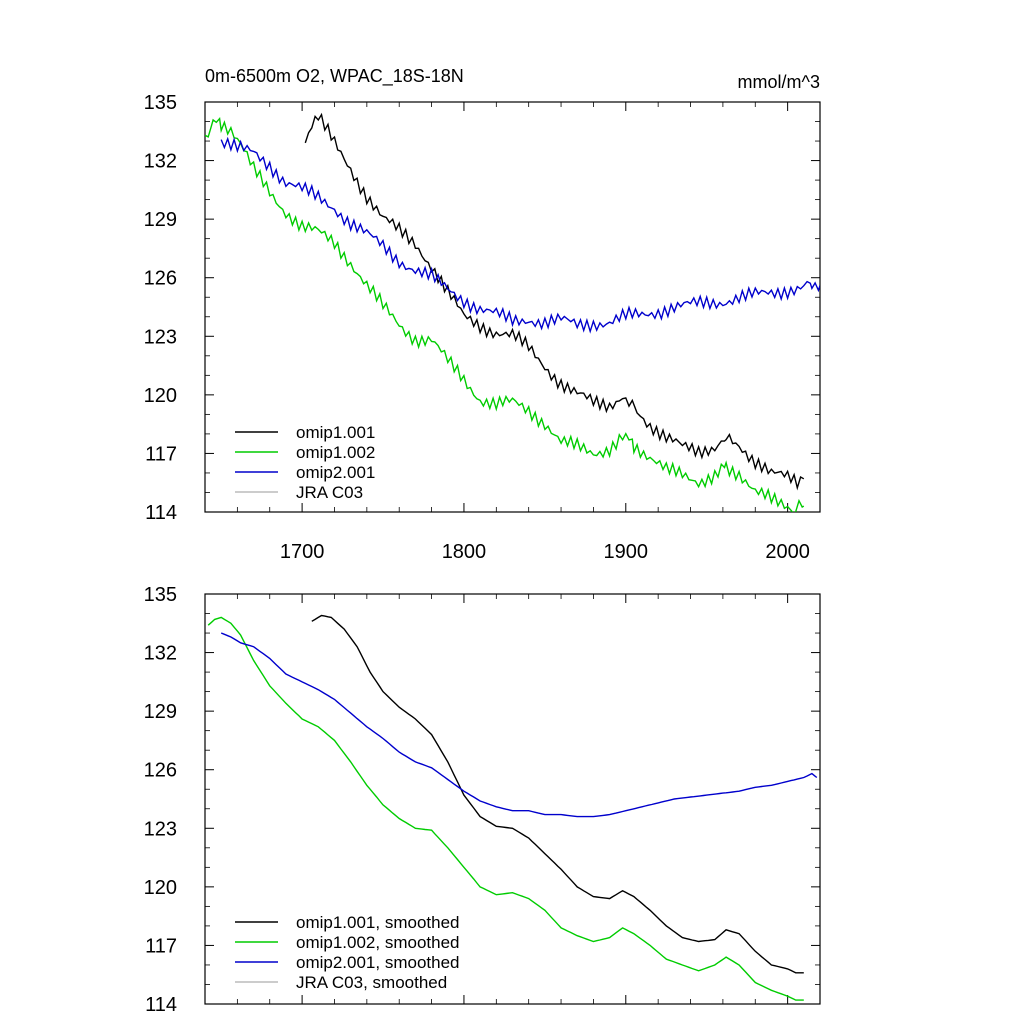 Image resolution: width=1024 pixels, height=1024 pixels. What do you see at coordinates (378, 942) in the screenshot?
I see `legend-label: omip1.002, smoothed` at bounding box center [378, 942].